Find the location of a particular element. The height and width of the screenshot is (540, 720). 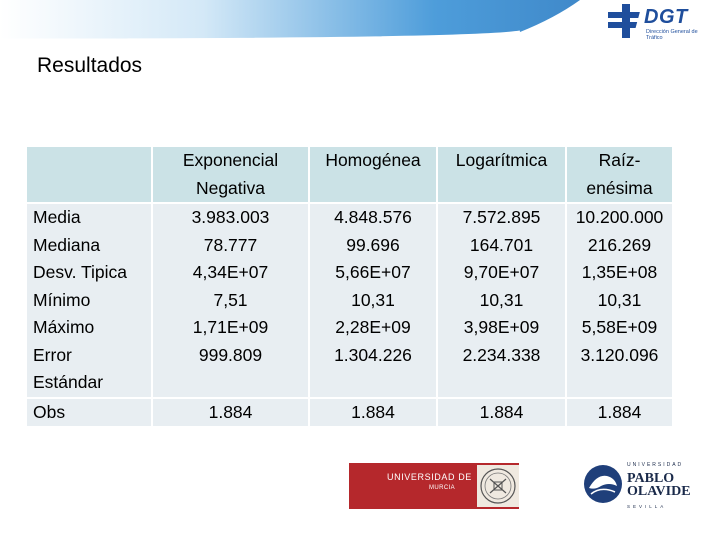

column-header-raiz-enesima: Raíz-enésima is located at coordinates (619, 174).